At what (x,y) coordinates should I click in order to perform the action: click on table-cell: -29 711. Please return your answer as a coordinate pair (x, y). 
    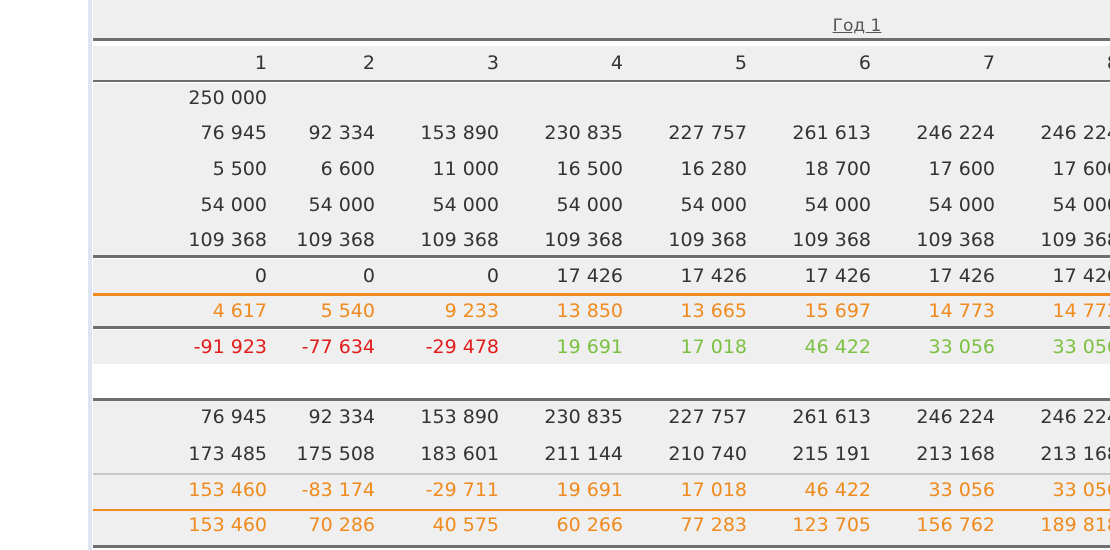
    Looking at the image, I should click on (462, 490).